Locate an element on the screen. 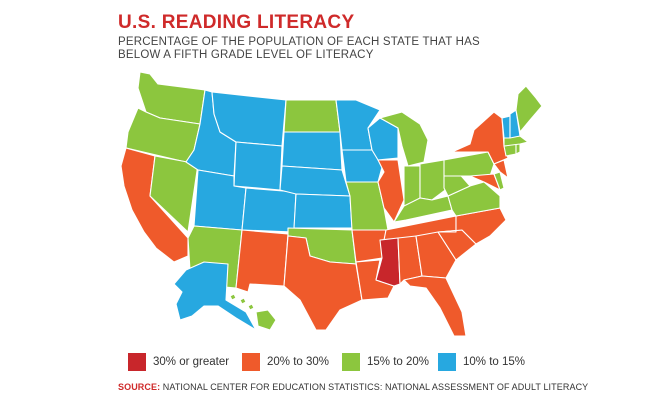 The image size is (654, 400). state-kansas is located at coordinates (323, 211).